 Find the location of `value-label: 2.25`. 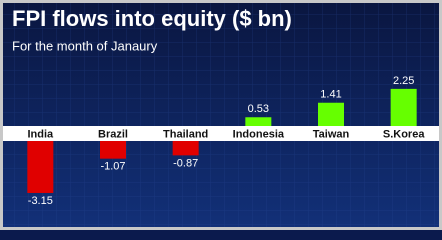

value-label: 2.25 is located at coordinates (403, 81).